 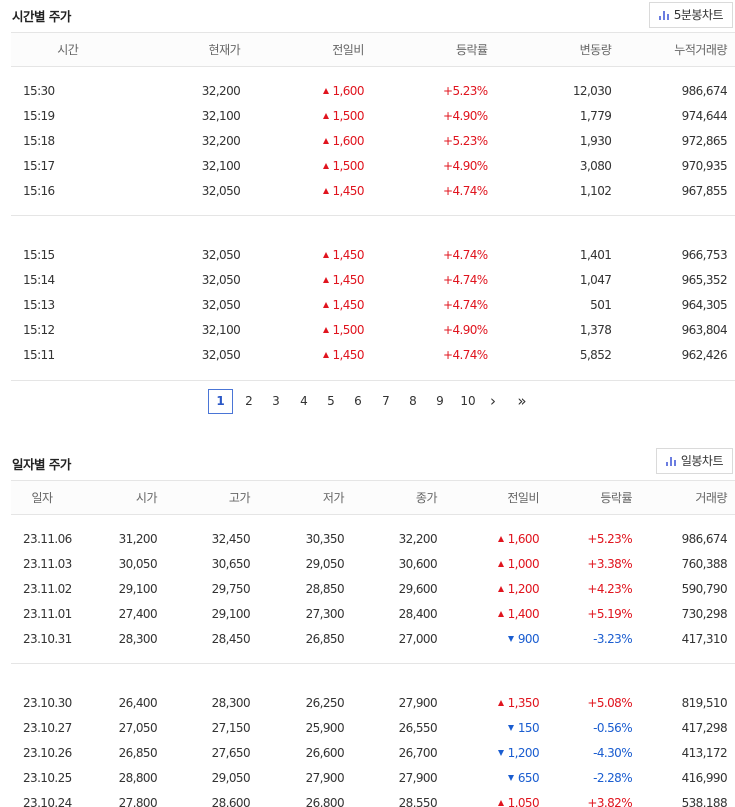 What do you see at coordinates (704, 753) in the screenshot?
I see `volume-cell-value: 413,172` at bounding box center [704, 753].